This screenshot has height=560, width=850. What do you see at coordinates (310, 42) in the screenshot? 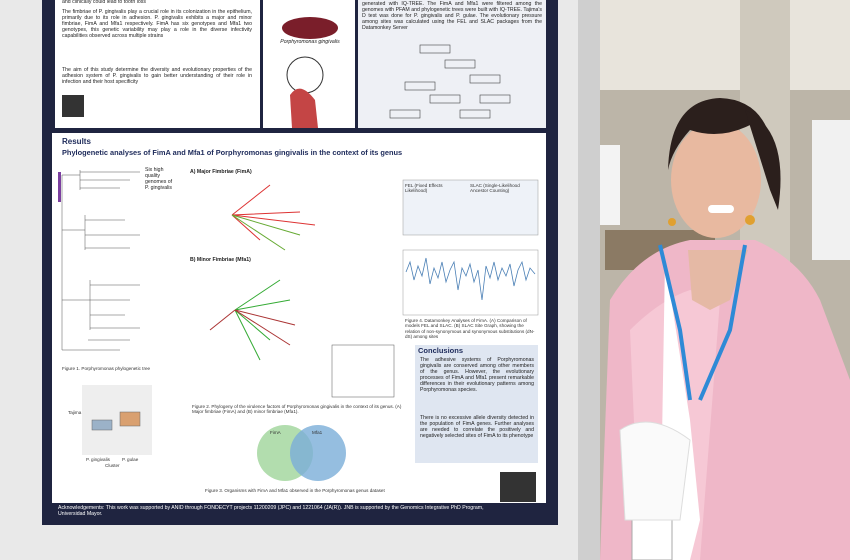
I see `image-label: Porphyromonas gingivalis` at bounding box center [310, 42].